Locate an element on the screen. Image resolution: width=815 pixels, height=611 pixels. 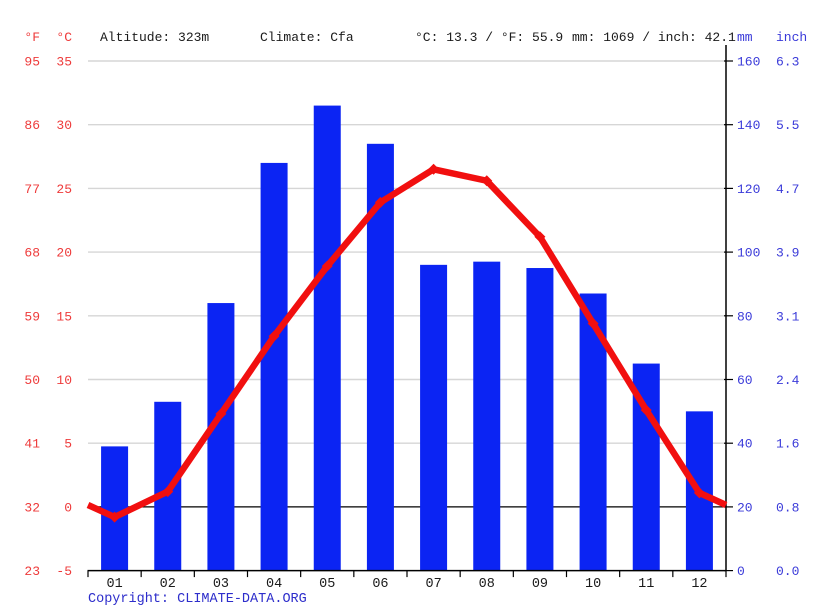
temp-c-tick-label: 20 is located at coordinates (64, 253).